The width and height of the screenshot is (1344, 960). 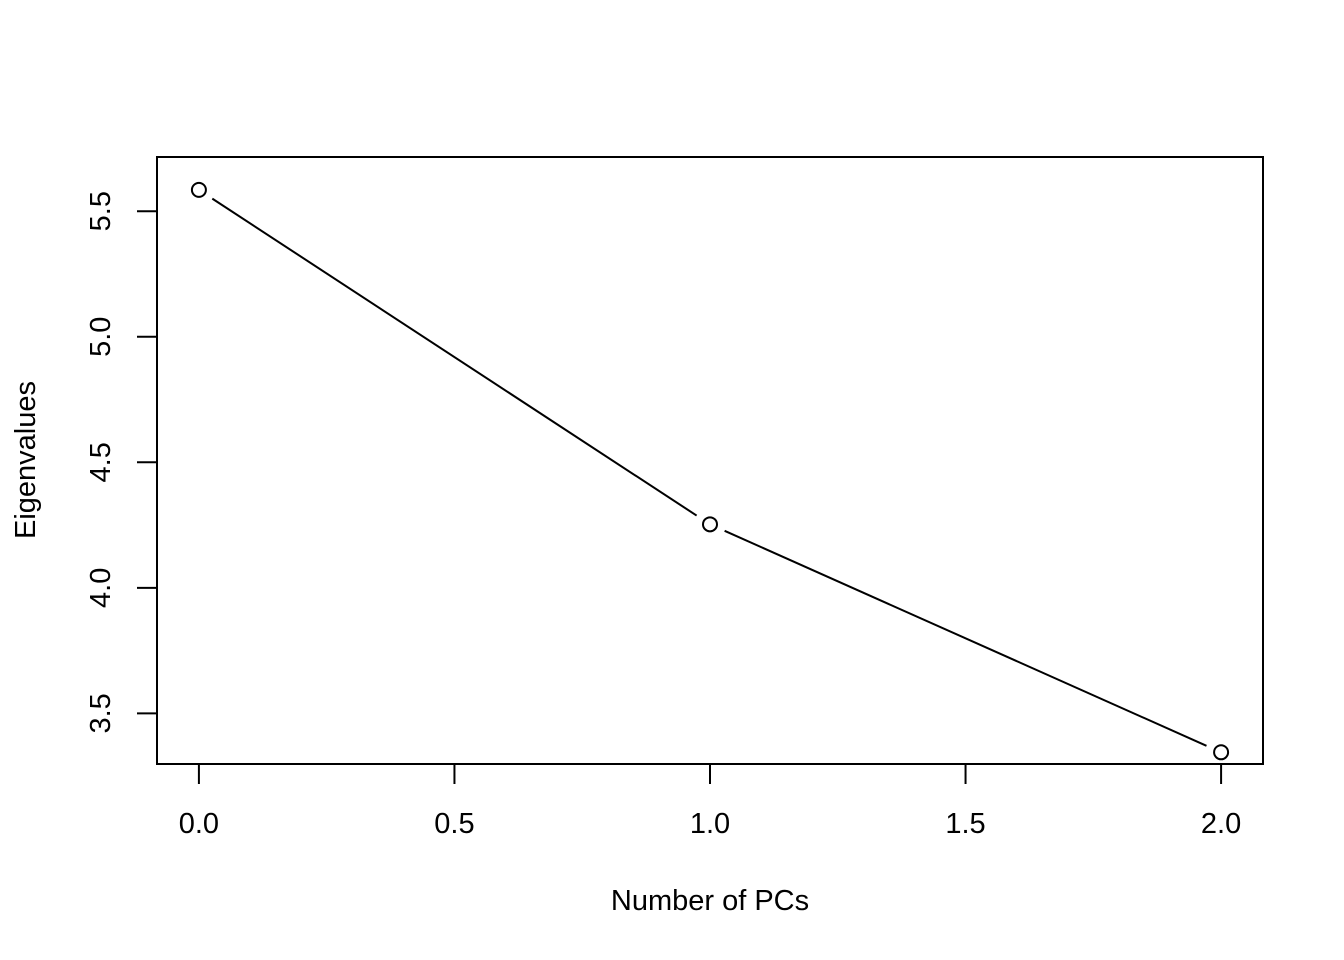 What do you see at coordinates (1221, 824) in the screenshot?
I see `x-tick-label: 2.0` at bounding box center [1221, 824].